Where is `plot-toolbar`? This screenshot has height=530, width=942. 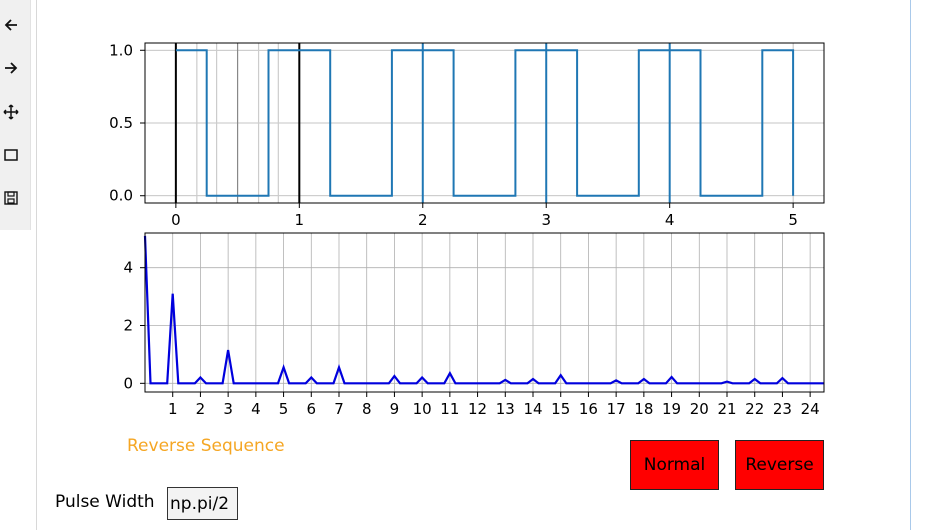
plot-toolbar is located at coordinates (15, 115).